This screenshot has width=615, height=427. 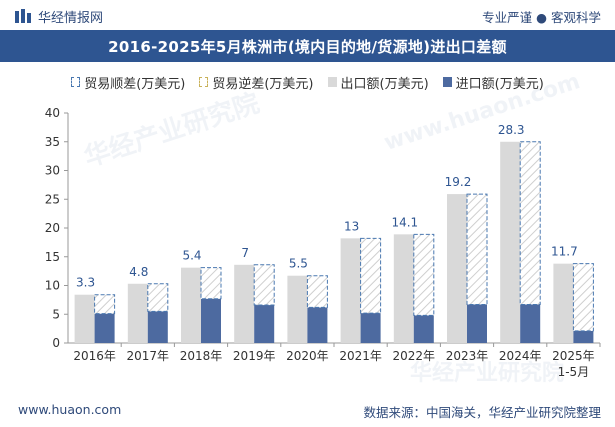 I want to click on legend-item-imports: 进口额(万美元), so click(x=493, y=82).